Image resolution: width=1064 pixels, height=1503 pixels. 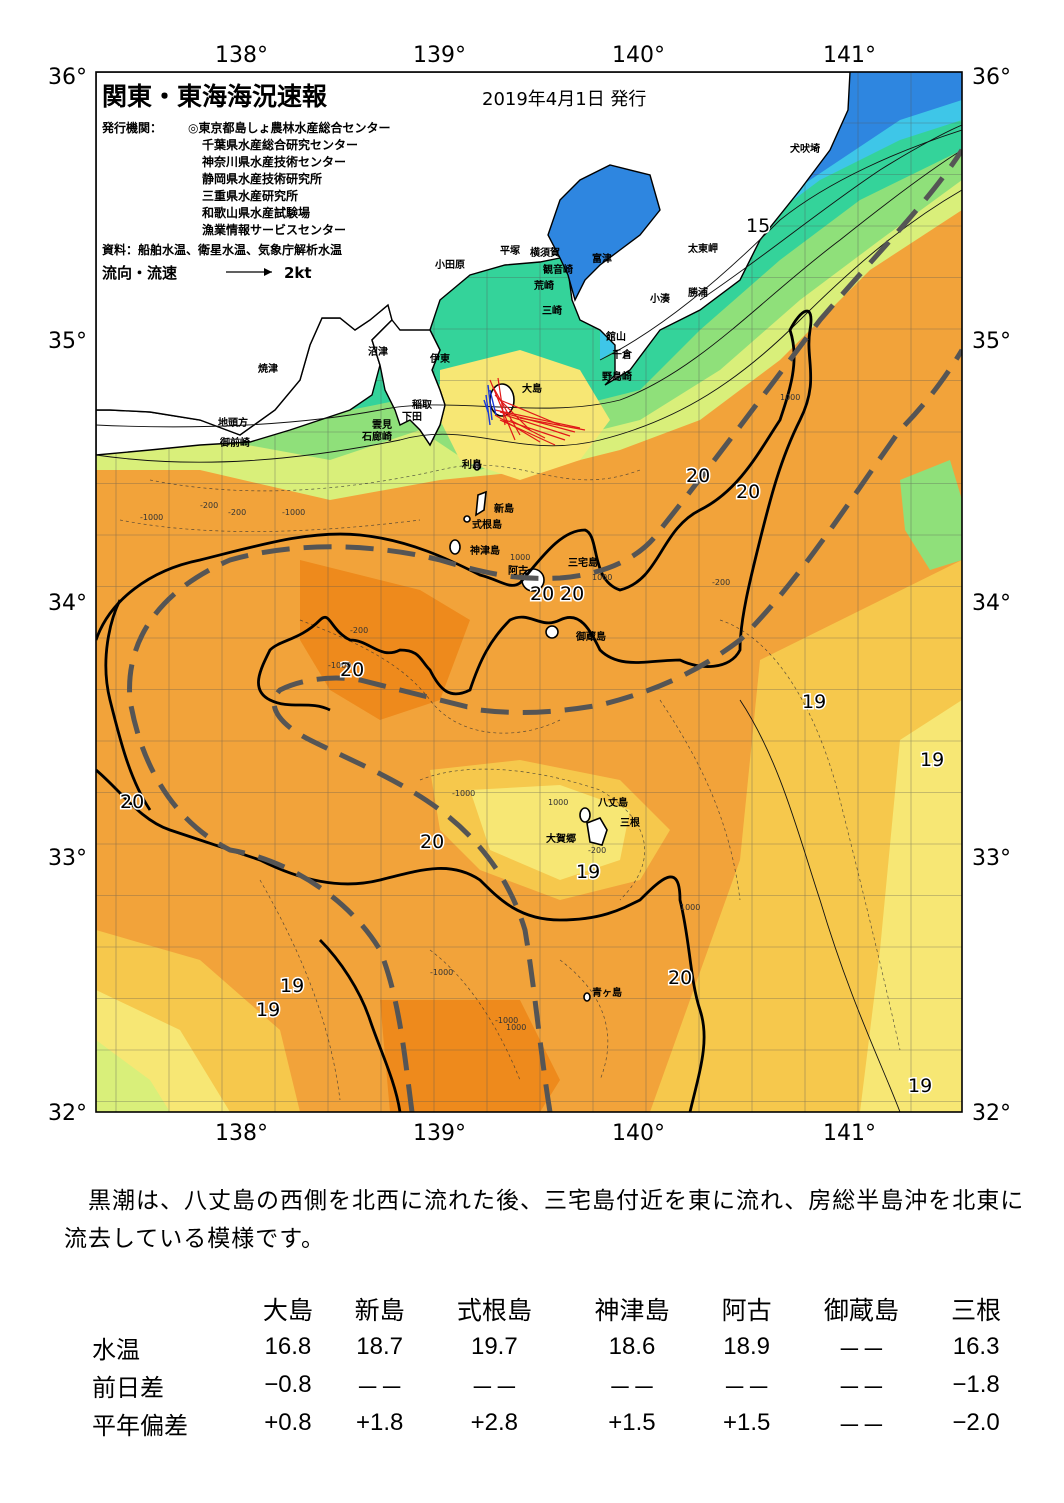 I want to click on lat-label-right: 36°, so click(x=991, y=77).